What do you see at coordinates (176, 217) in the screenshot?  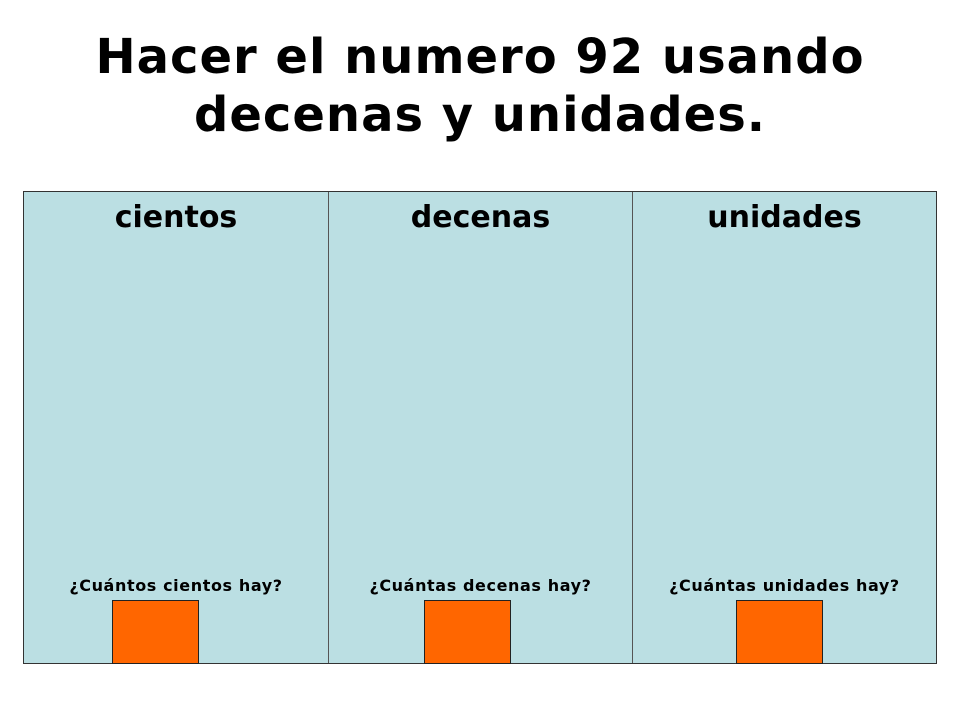 I see `column-header-cientos: cientos` at bounding box center [176, 217].